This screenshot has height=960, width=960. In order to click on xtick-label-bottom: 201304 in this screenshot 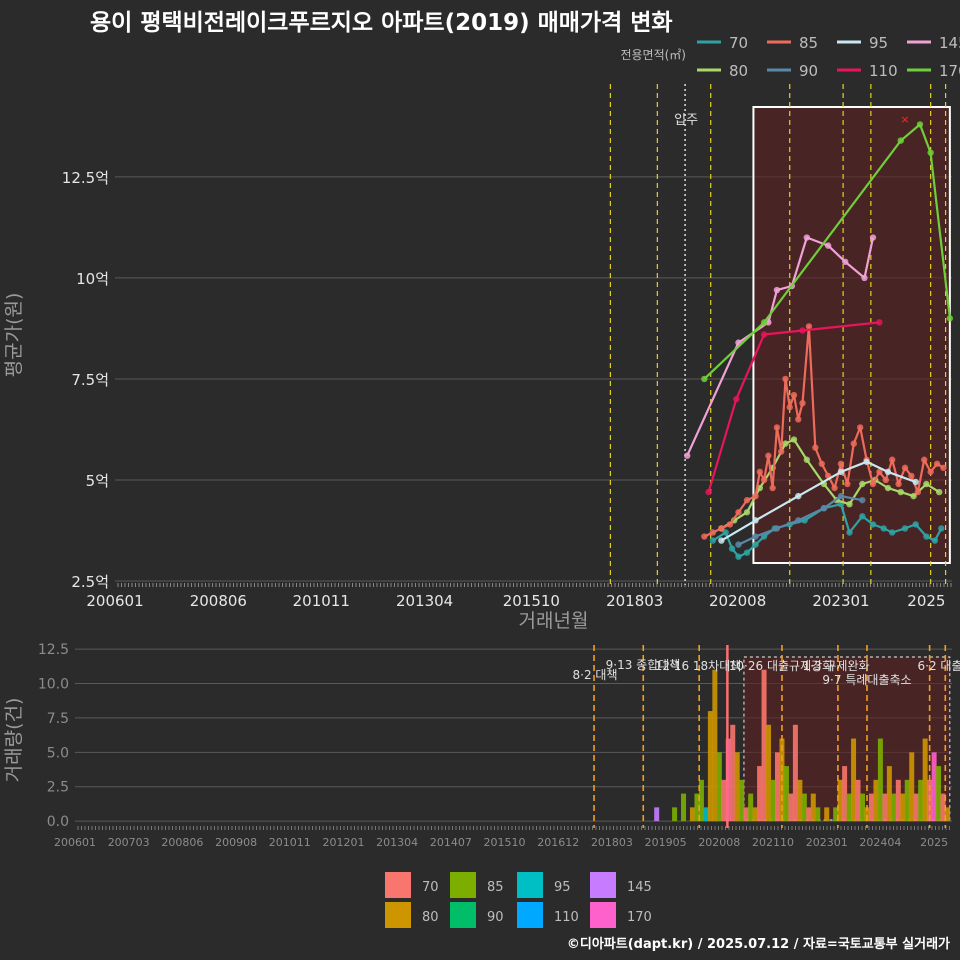, I will do `click(397, 842)`.